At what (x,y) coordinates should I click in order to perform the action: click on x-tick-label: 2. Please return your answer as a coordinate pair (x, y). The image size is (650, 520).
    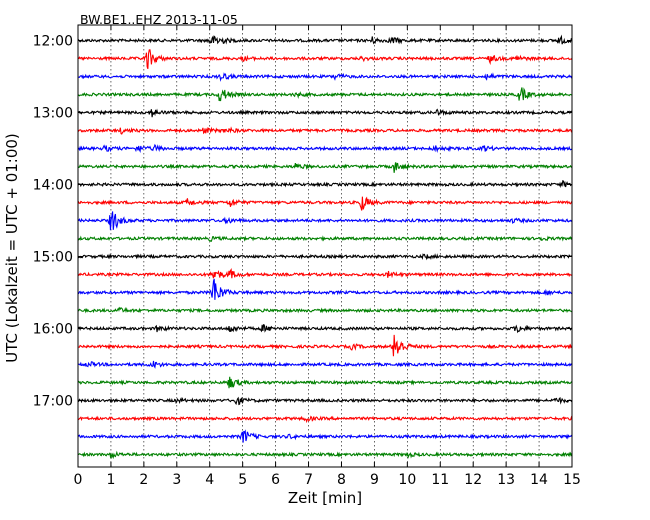
    Looking at the image, I should click on (143, 480).